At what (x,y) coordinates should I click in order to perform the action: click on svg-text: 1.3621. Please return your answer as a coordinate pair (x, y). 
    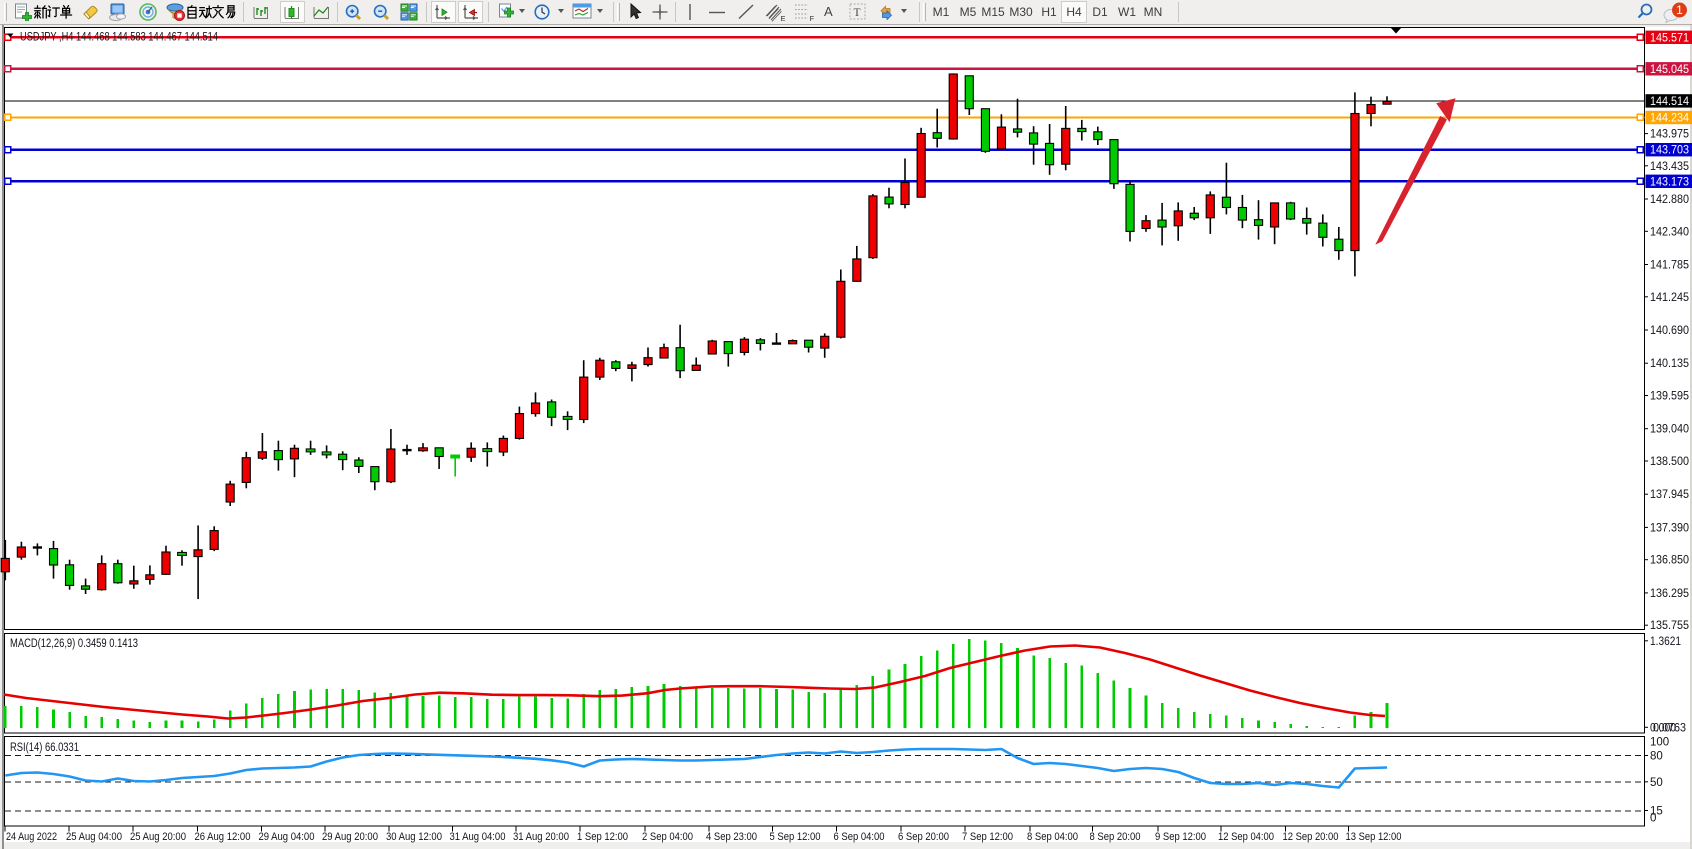
    Looking at the image, I should click on (1665, 642).